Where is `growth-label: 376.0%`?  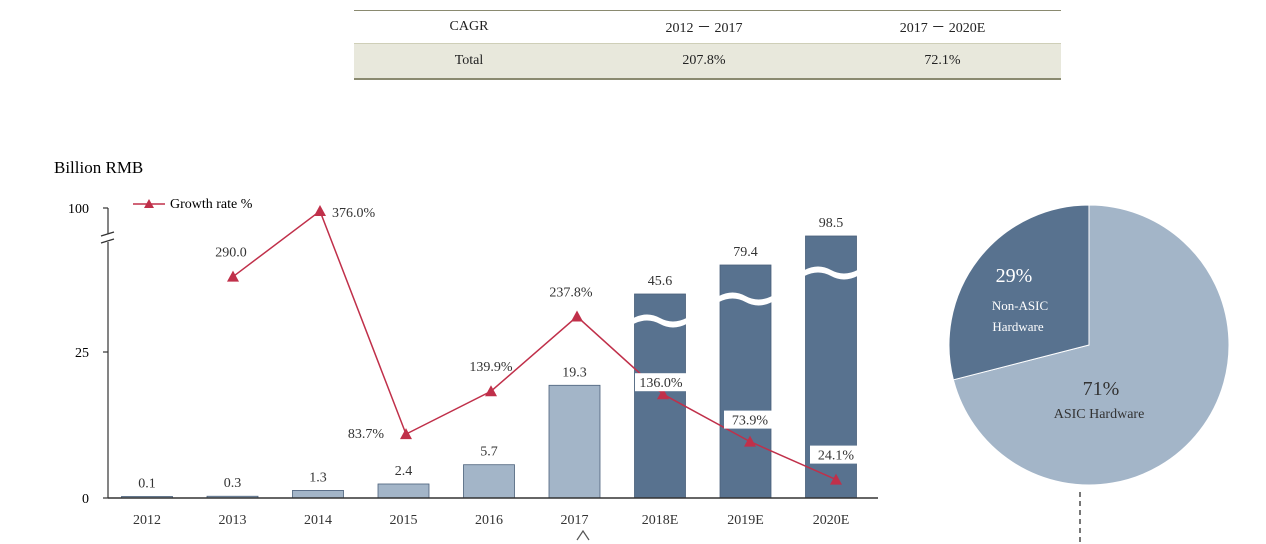 growth-label: 376.0% is located at coordinates (354, 213).